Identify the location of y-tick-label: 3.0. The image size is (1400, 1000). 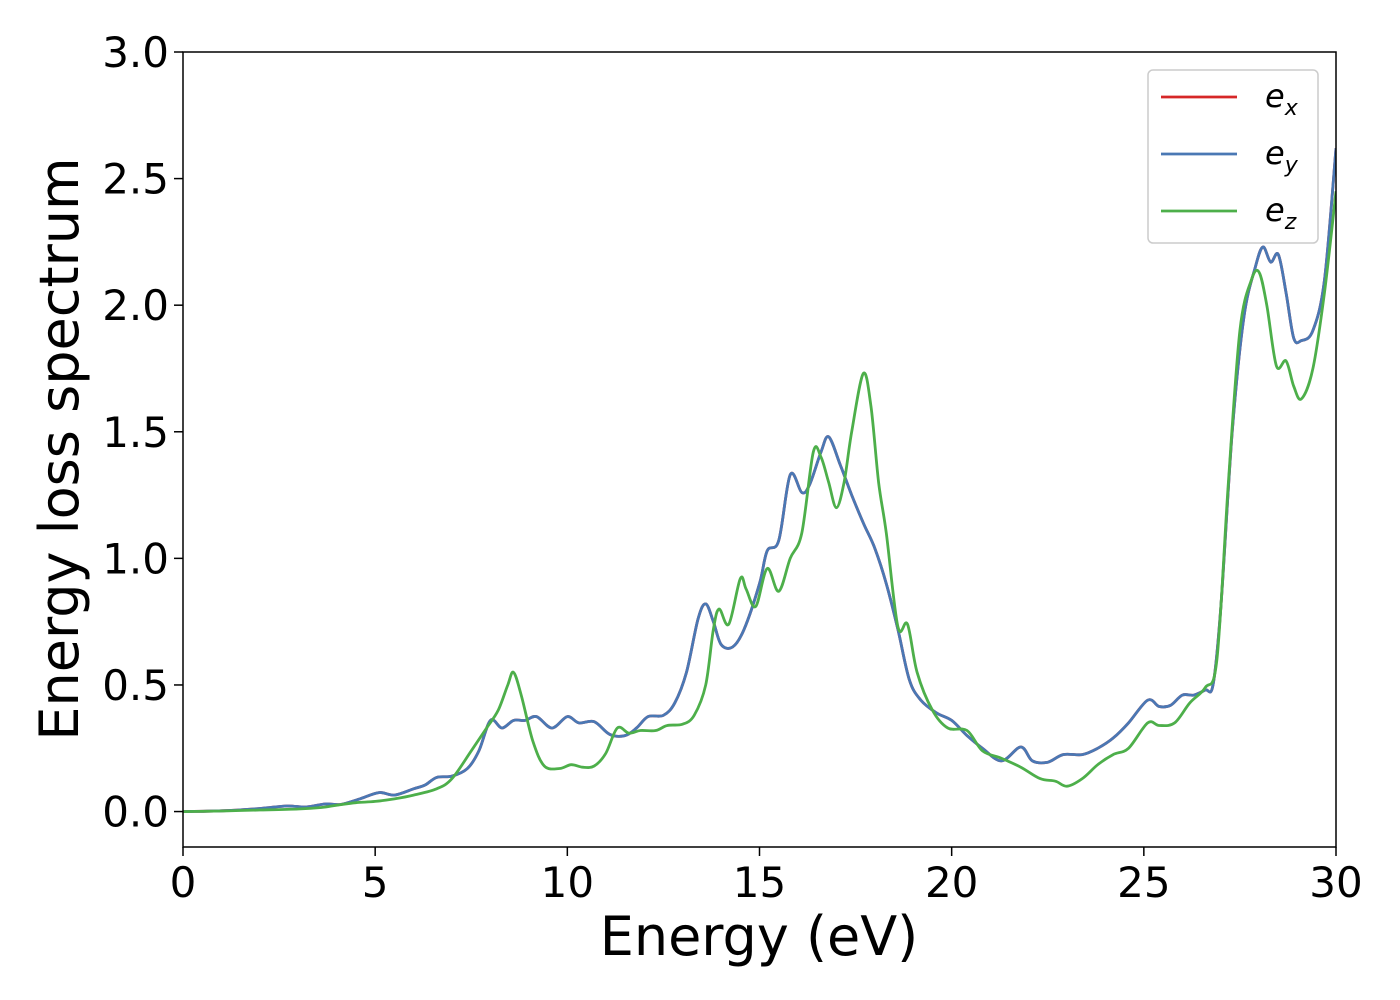
(135, 52).